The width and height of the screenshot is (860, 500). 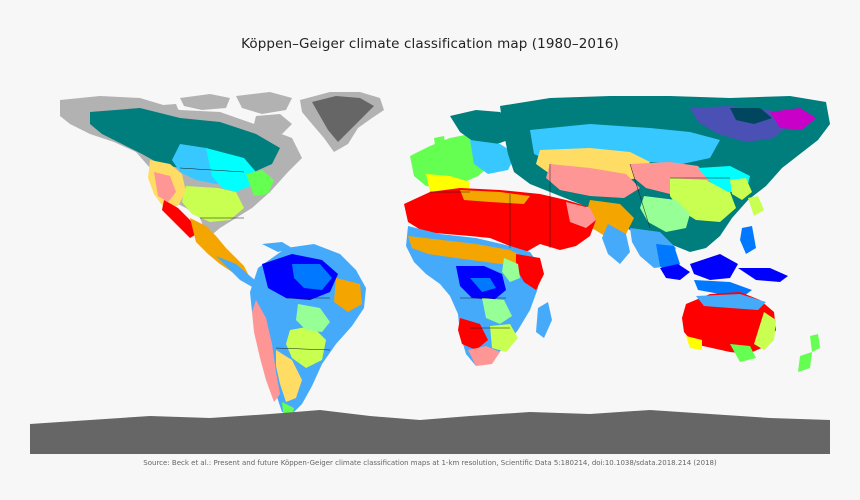 I want to click on north-america, so click(x=181, y=192).